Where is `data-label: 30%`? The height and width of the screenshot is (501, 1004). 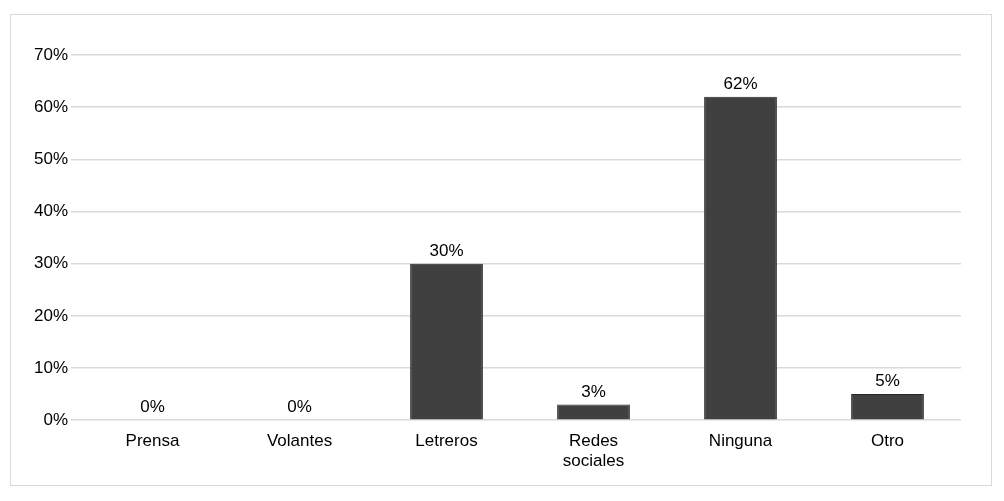 data-label: 30% is located at coordinates (446, 250).